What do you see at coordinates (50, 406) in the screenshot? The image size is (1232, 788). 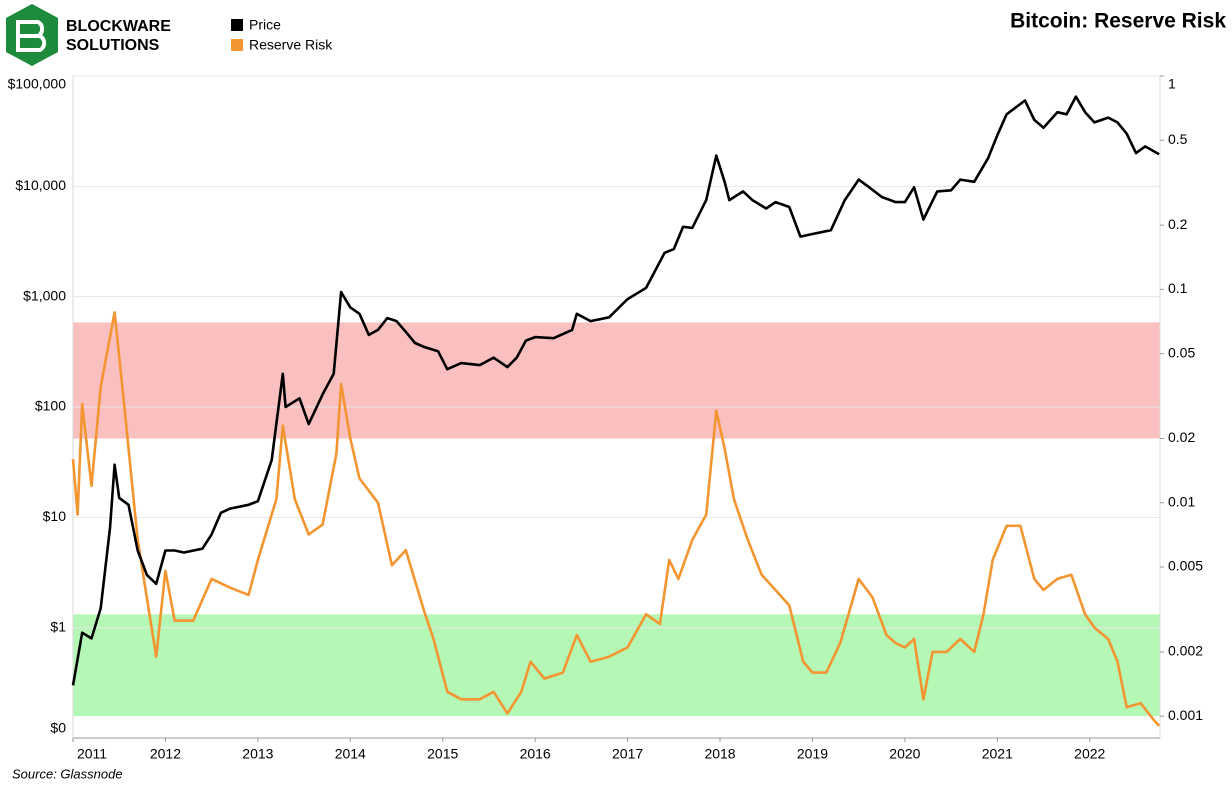 I see `y-tick-label: $100` at bounding box center [50, 406].